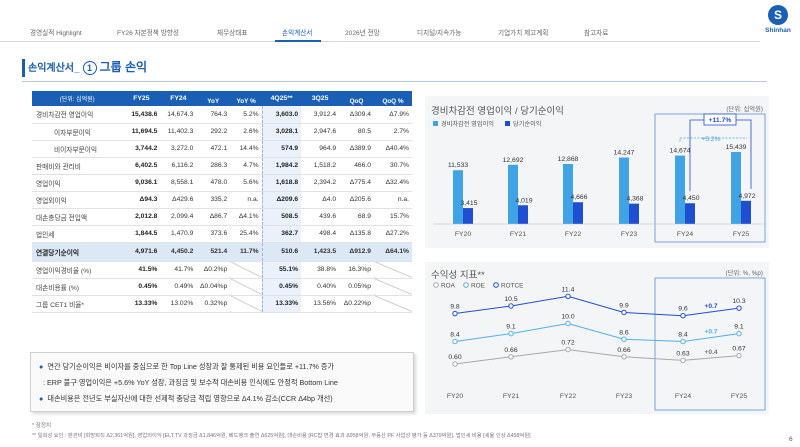 The image size is (800, 447). I want to click on table-cell: 30.7%, so click(392, 166).